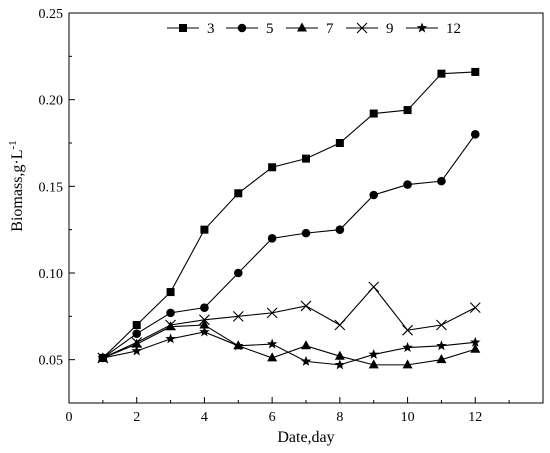 This screenshot has height=453, width=550. What do you see at coordinates (69, 417) in the screenshot?
I see `x-tick-label: 0` at bounding box center [69, 417].